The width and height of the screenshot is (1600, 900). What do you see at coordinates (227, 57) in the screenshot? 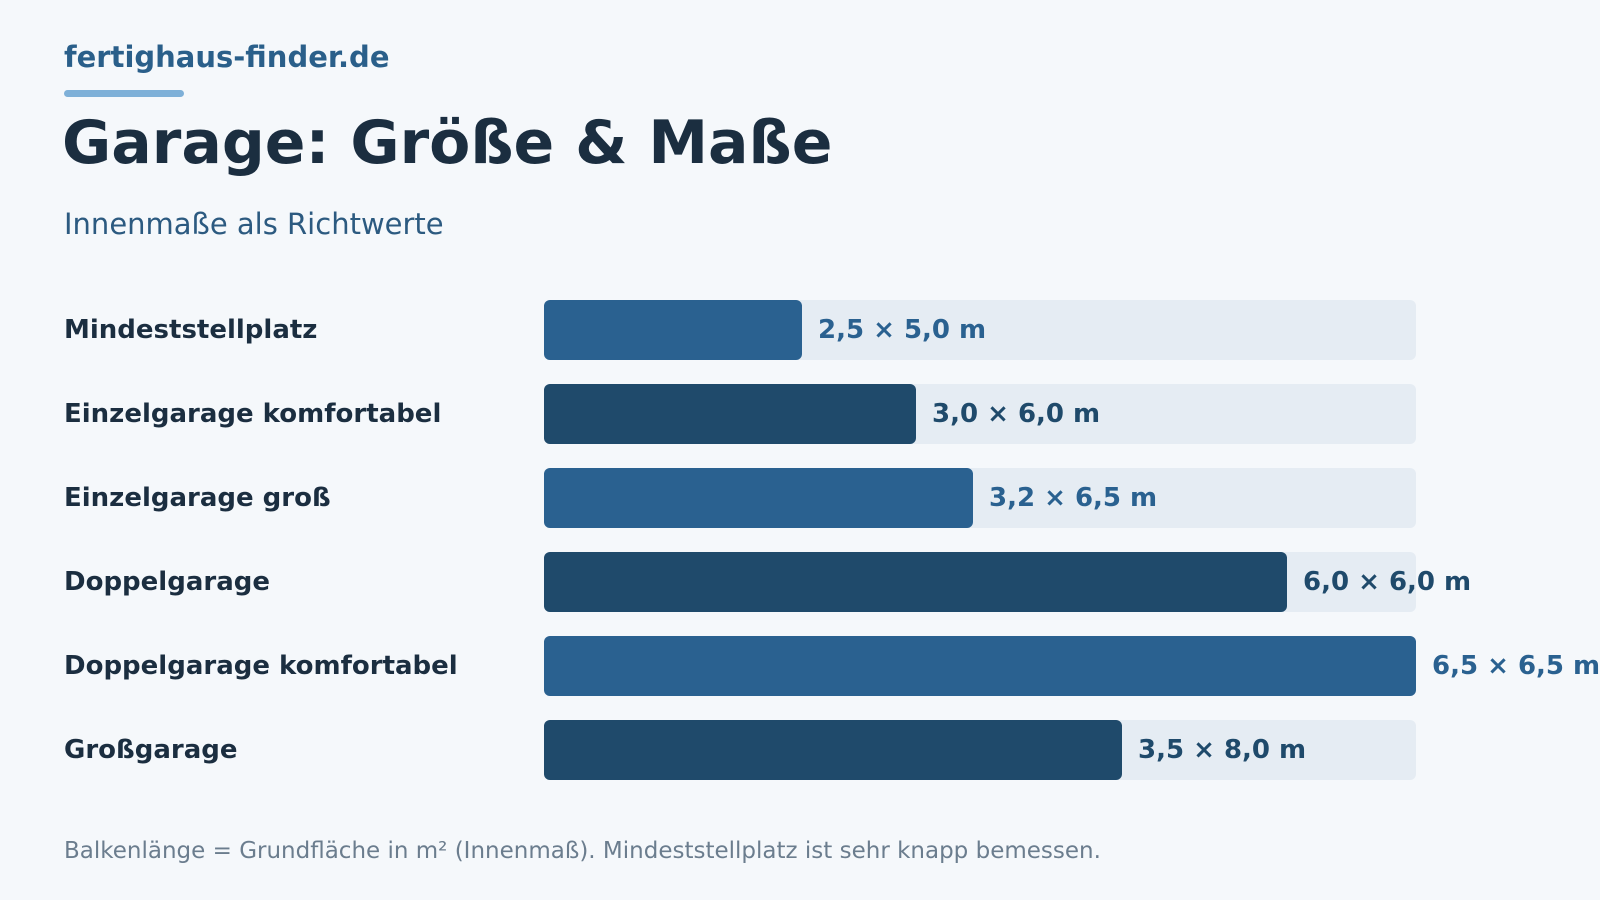
I see `brand-name: fertighaus-finder.de` at bounding box center [227, 57].